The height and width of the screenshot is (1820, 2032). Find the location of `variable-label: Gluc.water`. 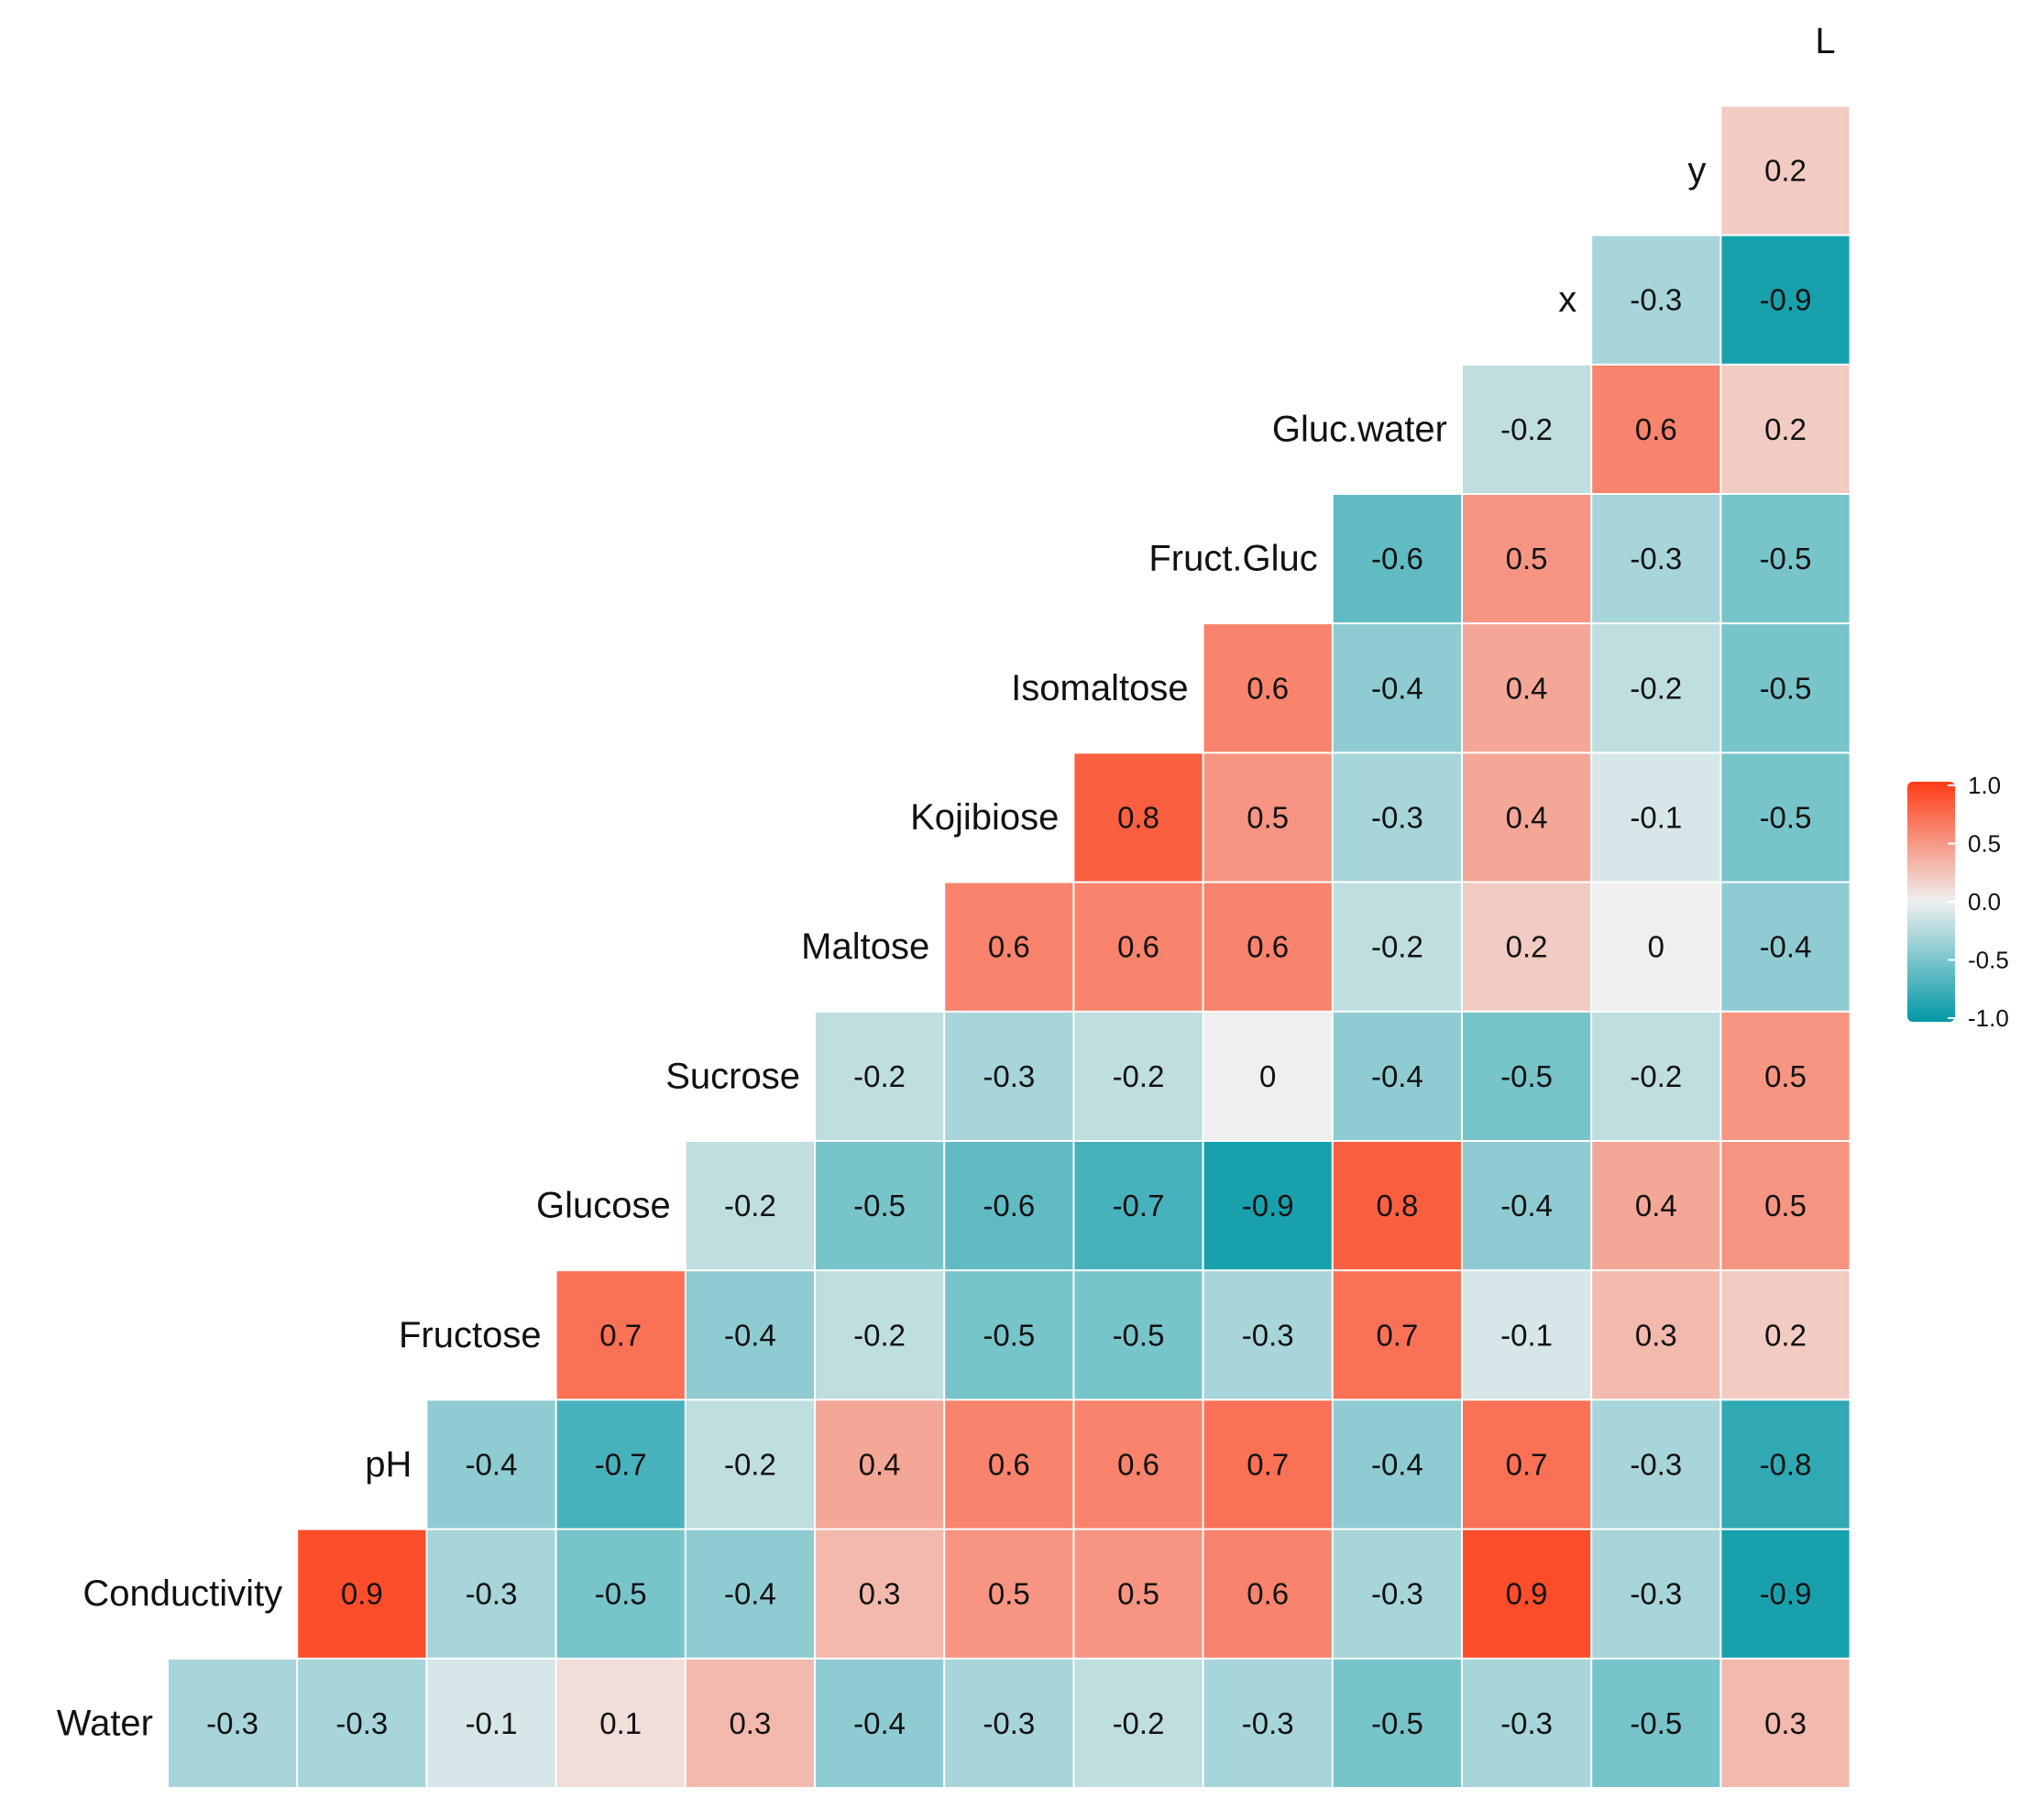

variable-label: Gluc.water is located at coordinates (1359, 429).